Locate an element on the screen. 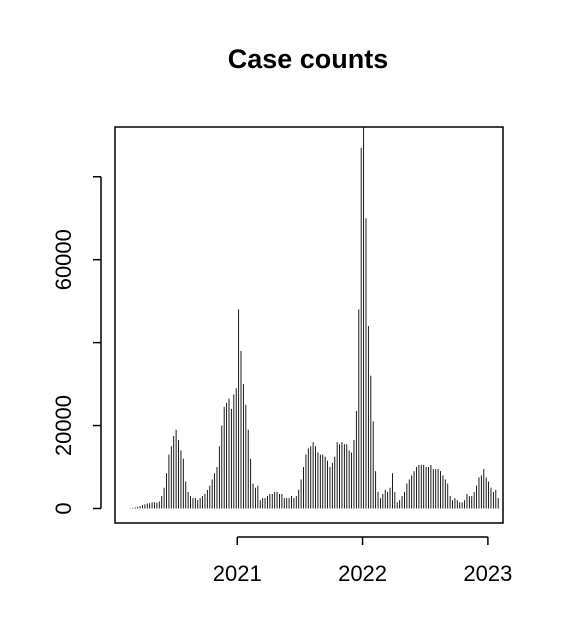 Image resolution: width=572 pixels, height=626 pixels. x-tick-label: 2021 is located at coordinates (237, 573).